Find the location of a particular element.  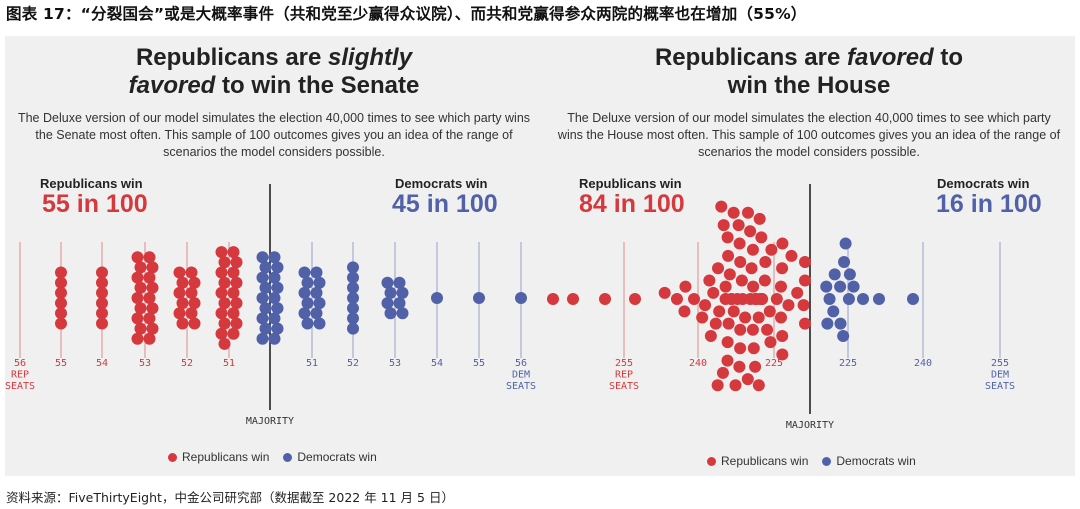

rep-tick-label: 52 is located at coordinates (187, 363).